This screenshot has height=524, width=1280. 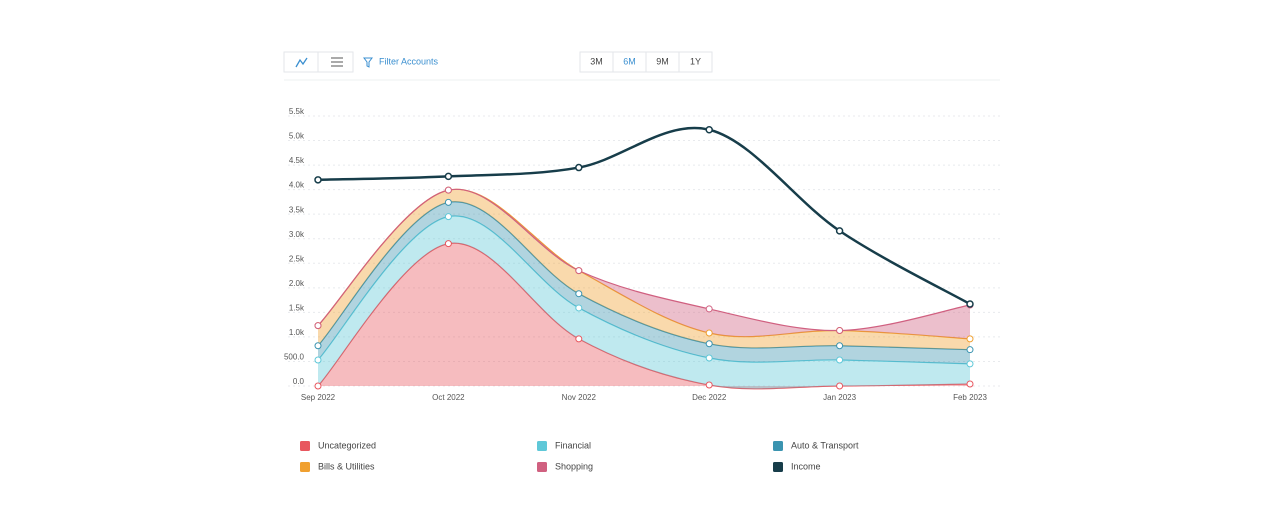 What do you see at coordinates (579, 397) in the screenshot?
I see `x-tick-label: Nov 2022` at bounding box center [579, 397].